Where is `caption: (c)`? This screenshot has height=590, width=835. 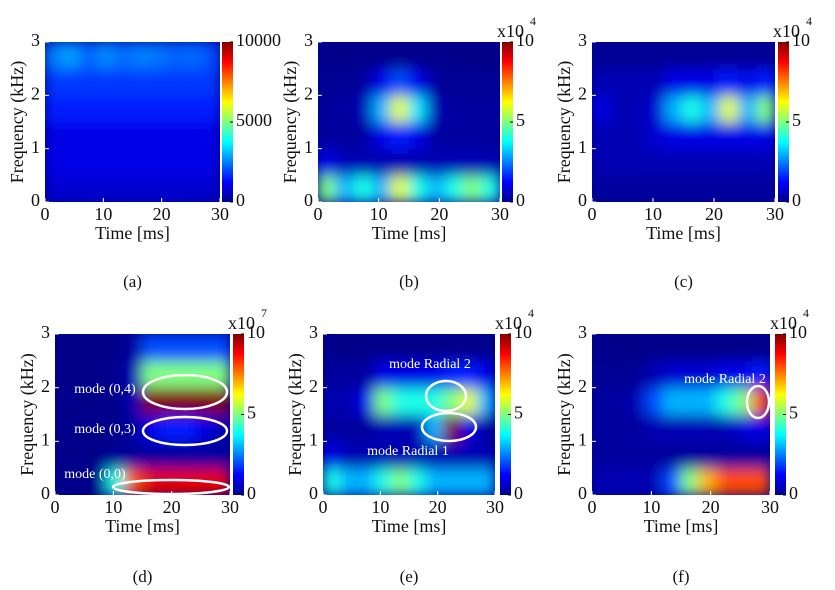 caption: (c) is located at coordinates (683, 281).